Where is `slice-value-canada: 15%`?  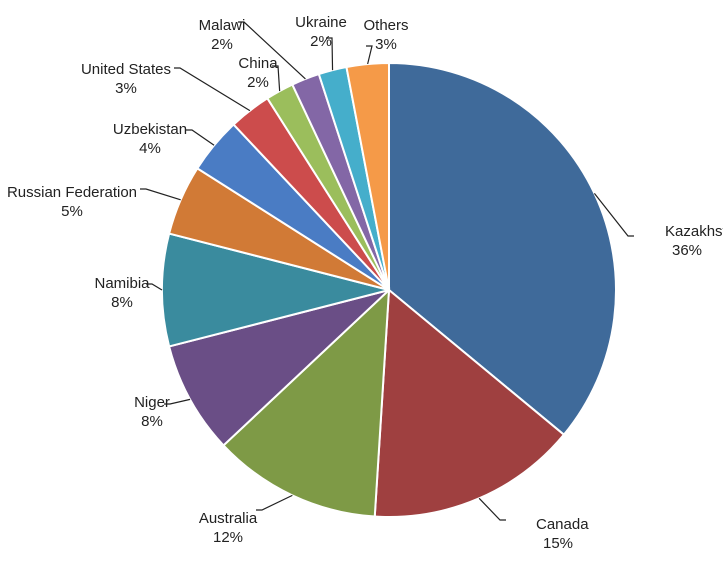 slice-value-canada: 15% is located at coordinates (558, 543).